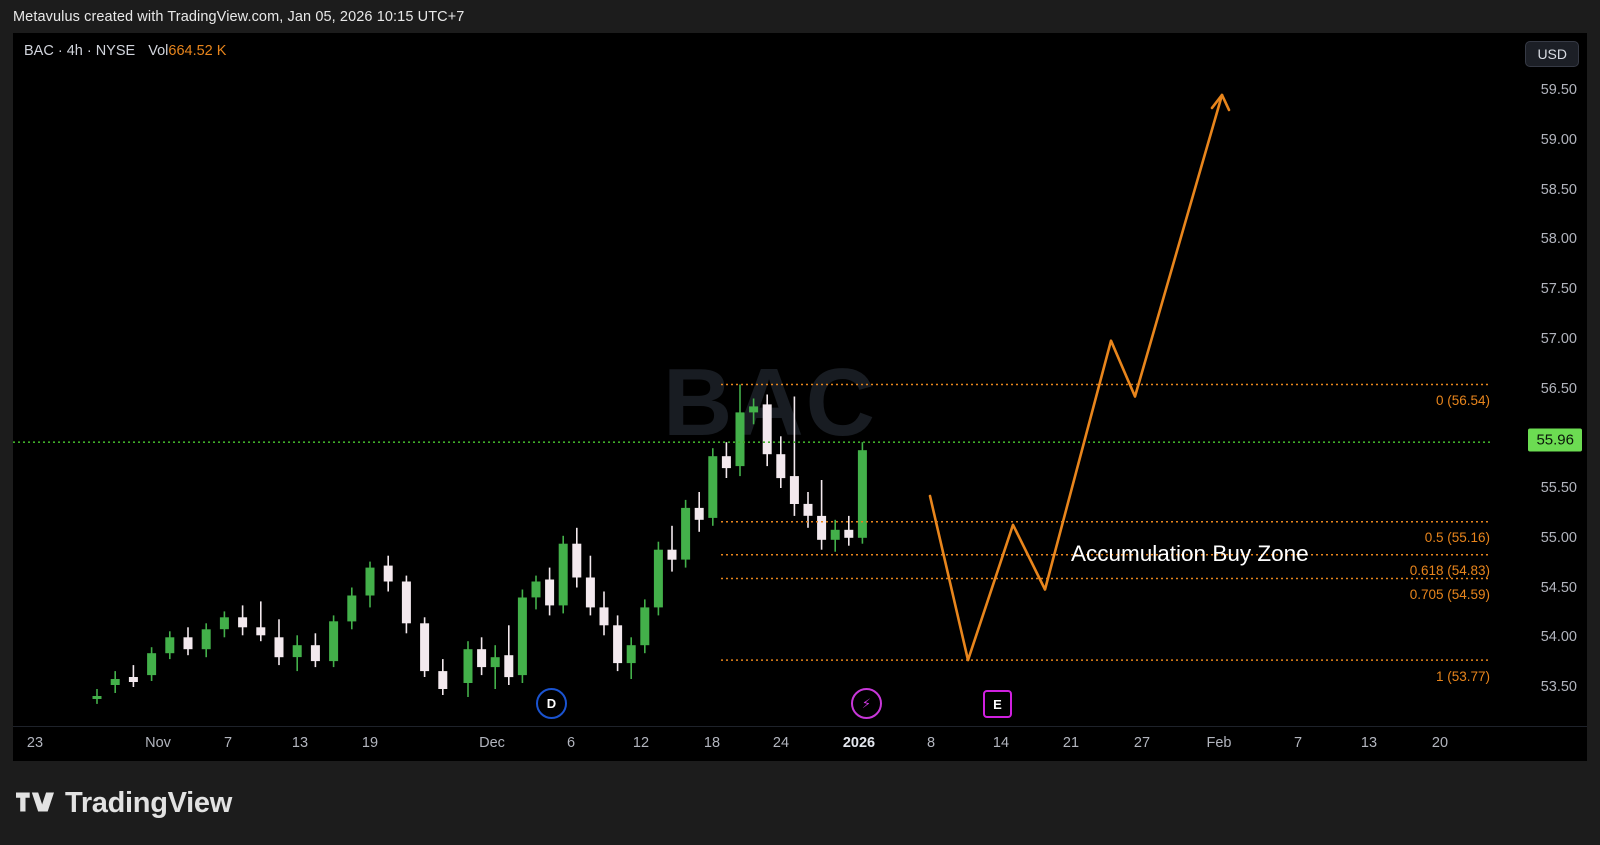 The height and width of the screenshot is (845, 1600). I want to click on fib-label-0-5: 0.5 (55.16), so click(1457, 537).